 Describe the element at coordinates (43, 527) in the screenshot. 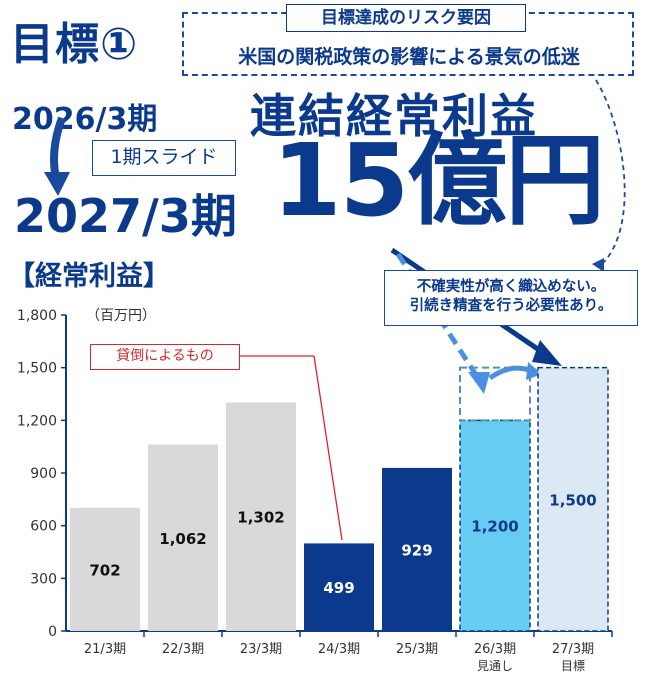

I see `y-tick-label: 600` at that location.